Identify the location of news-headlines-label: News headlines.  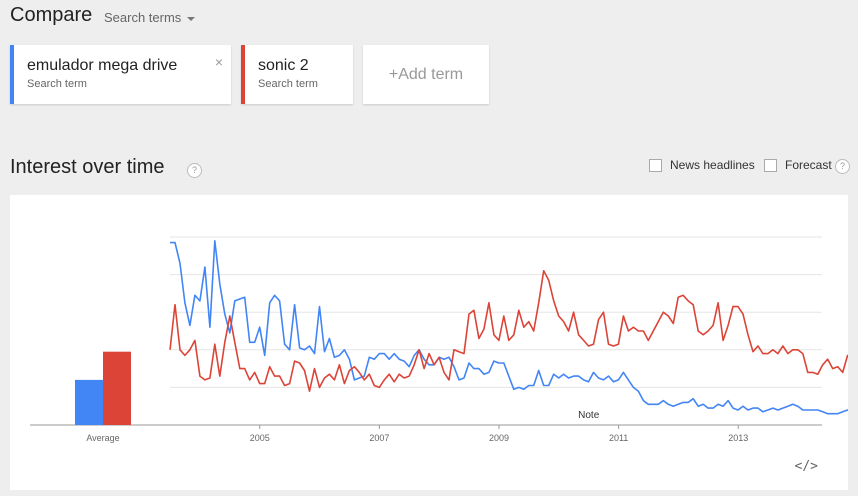
(712, 165).